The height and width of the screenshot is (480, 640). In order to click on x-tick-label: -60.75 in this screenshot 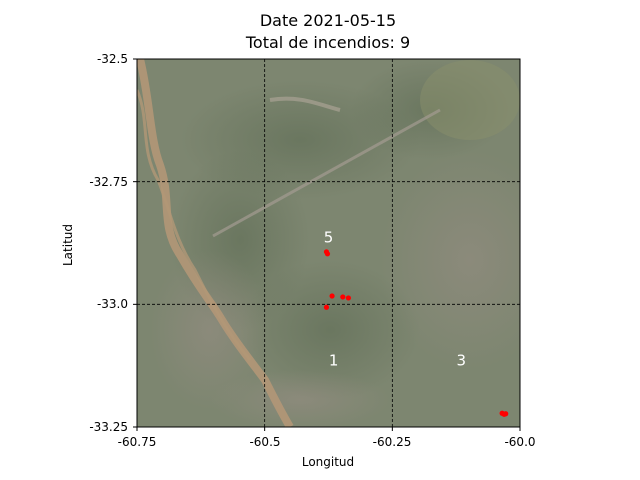, I will do `click(137, 442)`.